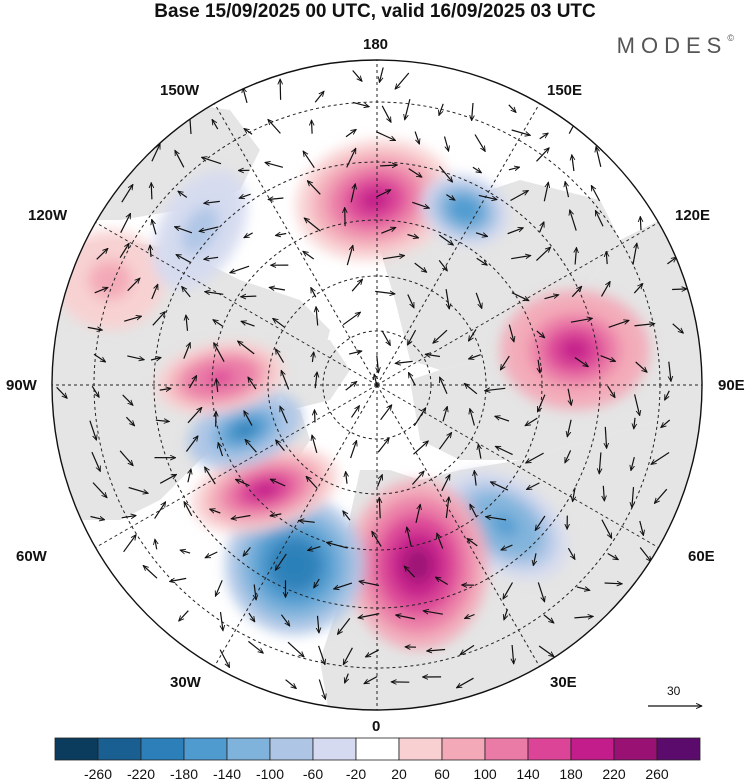 This screenshot has height=783, width=750. I want to click on colorbar-tick-label: -20, so click(356, 774).